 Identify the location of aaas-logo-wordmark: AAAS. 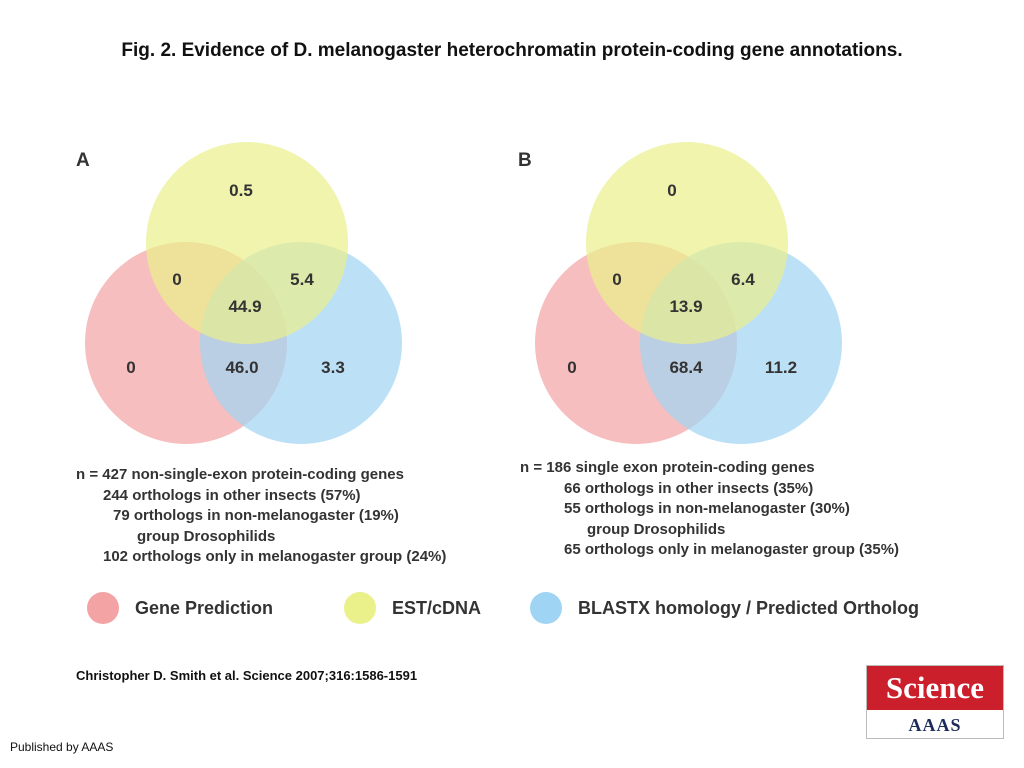
(935, 725).